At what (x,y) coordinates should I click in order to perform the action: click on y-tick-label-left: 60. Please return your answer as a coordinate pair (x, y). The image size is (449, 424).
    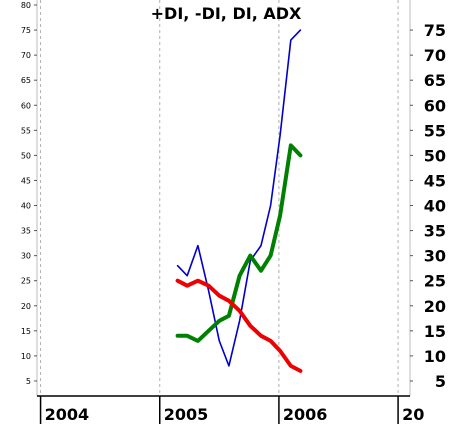
    Looking at the image, I should click on (26, 105).